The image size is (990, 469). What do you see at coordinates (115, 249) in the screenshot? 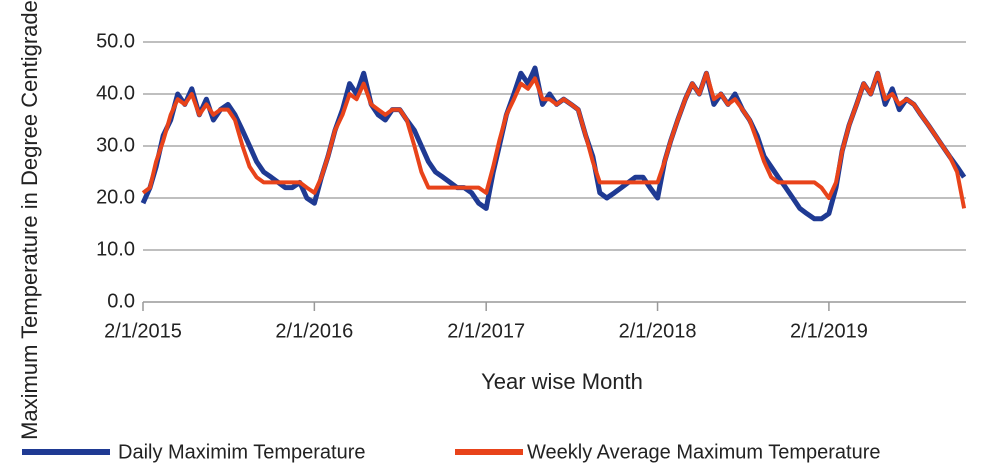
I see `y-tick-label: 10.0` at bounding box center [115, 249].